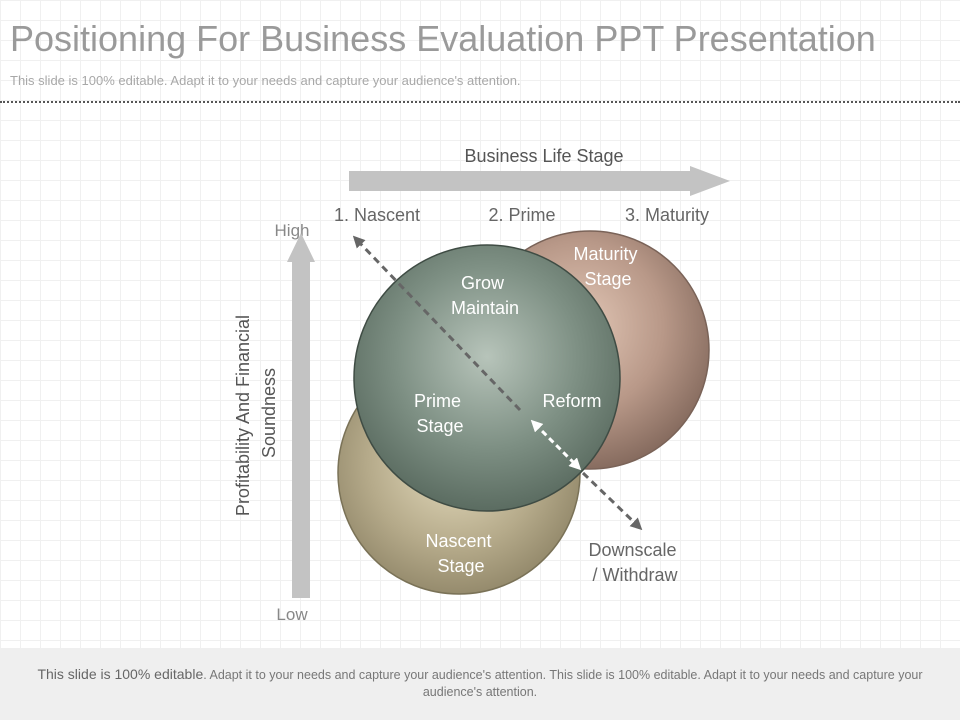 The height and width of the screenshot is (720, 960). What do you see at coordinates (521, 215) in the screenshot?
I see `stage-label-prime: 2. Prime` at bounding box center [521, 215].